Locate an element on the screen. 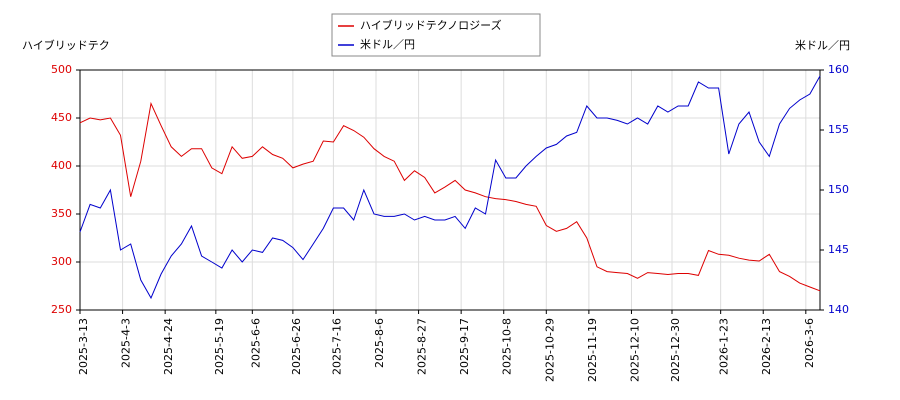 This screenshot has height=400, width=900. x-tick-label: 2025-7-16 is located at coordinates (336, 346).